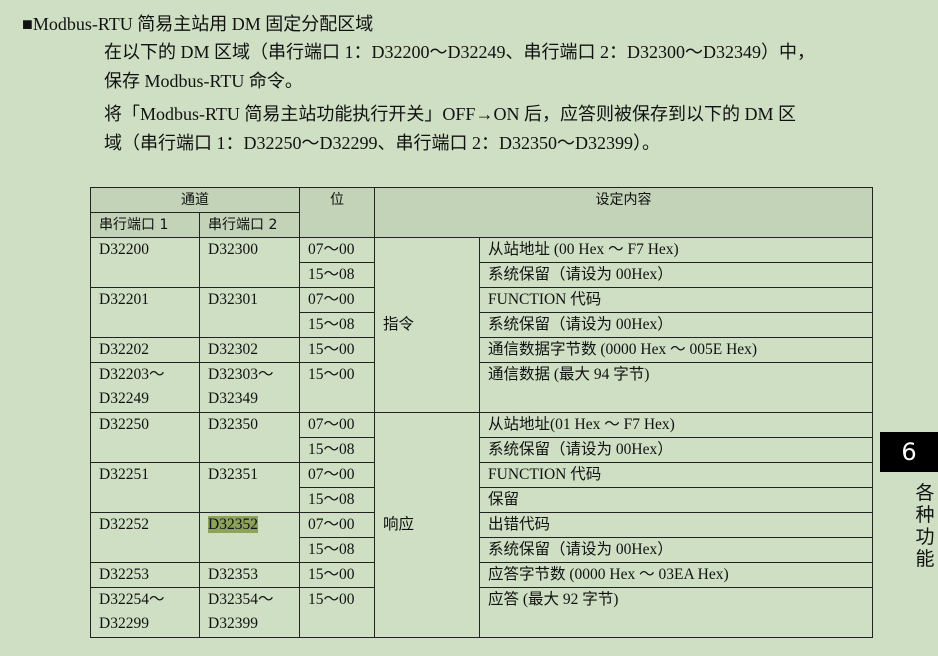  I want to click on range-start: D32203～, so click(132, 374).